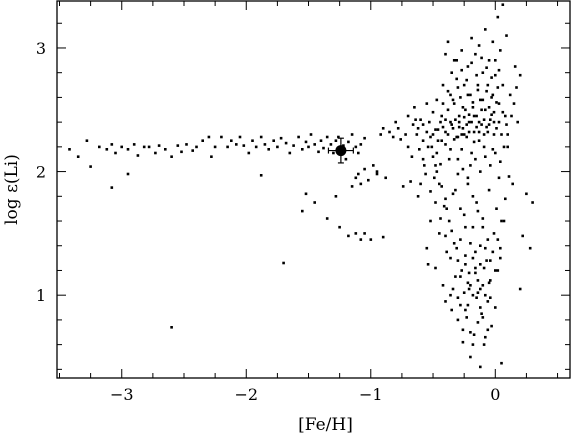  I want to click on x-tick-label: −2, so click(246, 394).